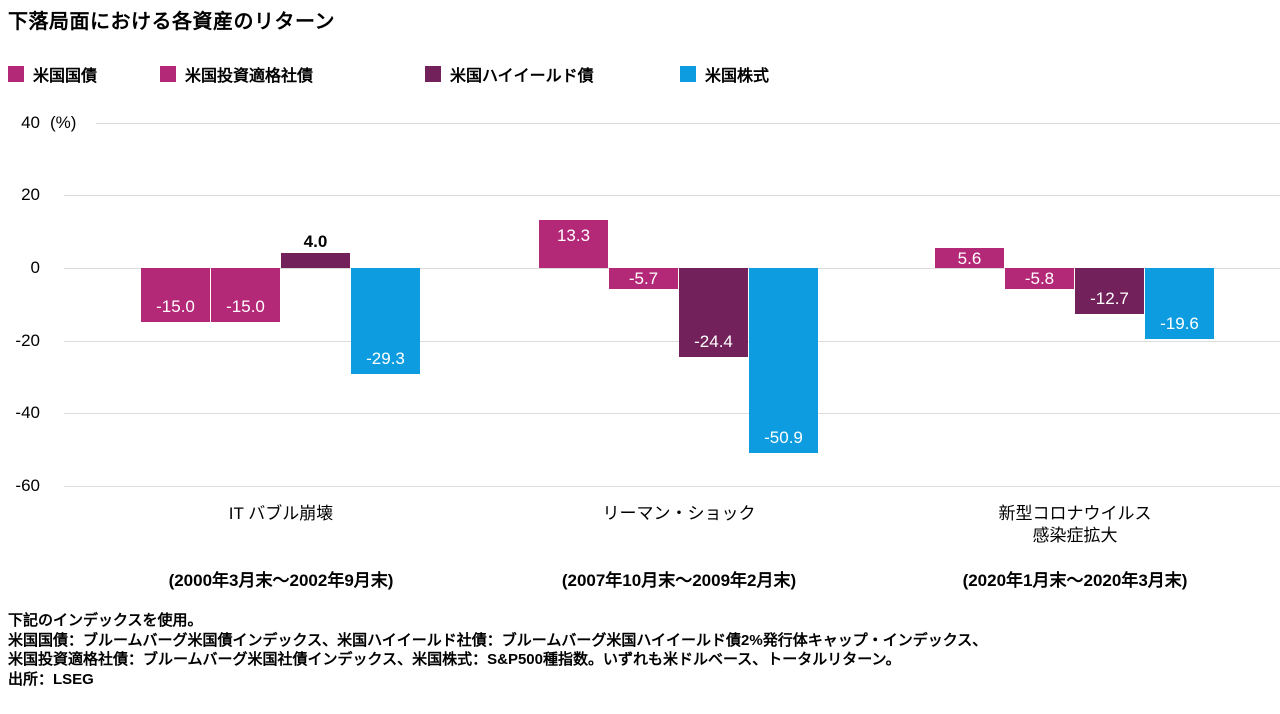 Image resolution: width=1280 pixels, height=714 pixels. What do you see at coordinates (245, 295) in the screenshot?
I see `bar-米国投資適格社債-1: -15.0` at bounding box center [245, 295].